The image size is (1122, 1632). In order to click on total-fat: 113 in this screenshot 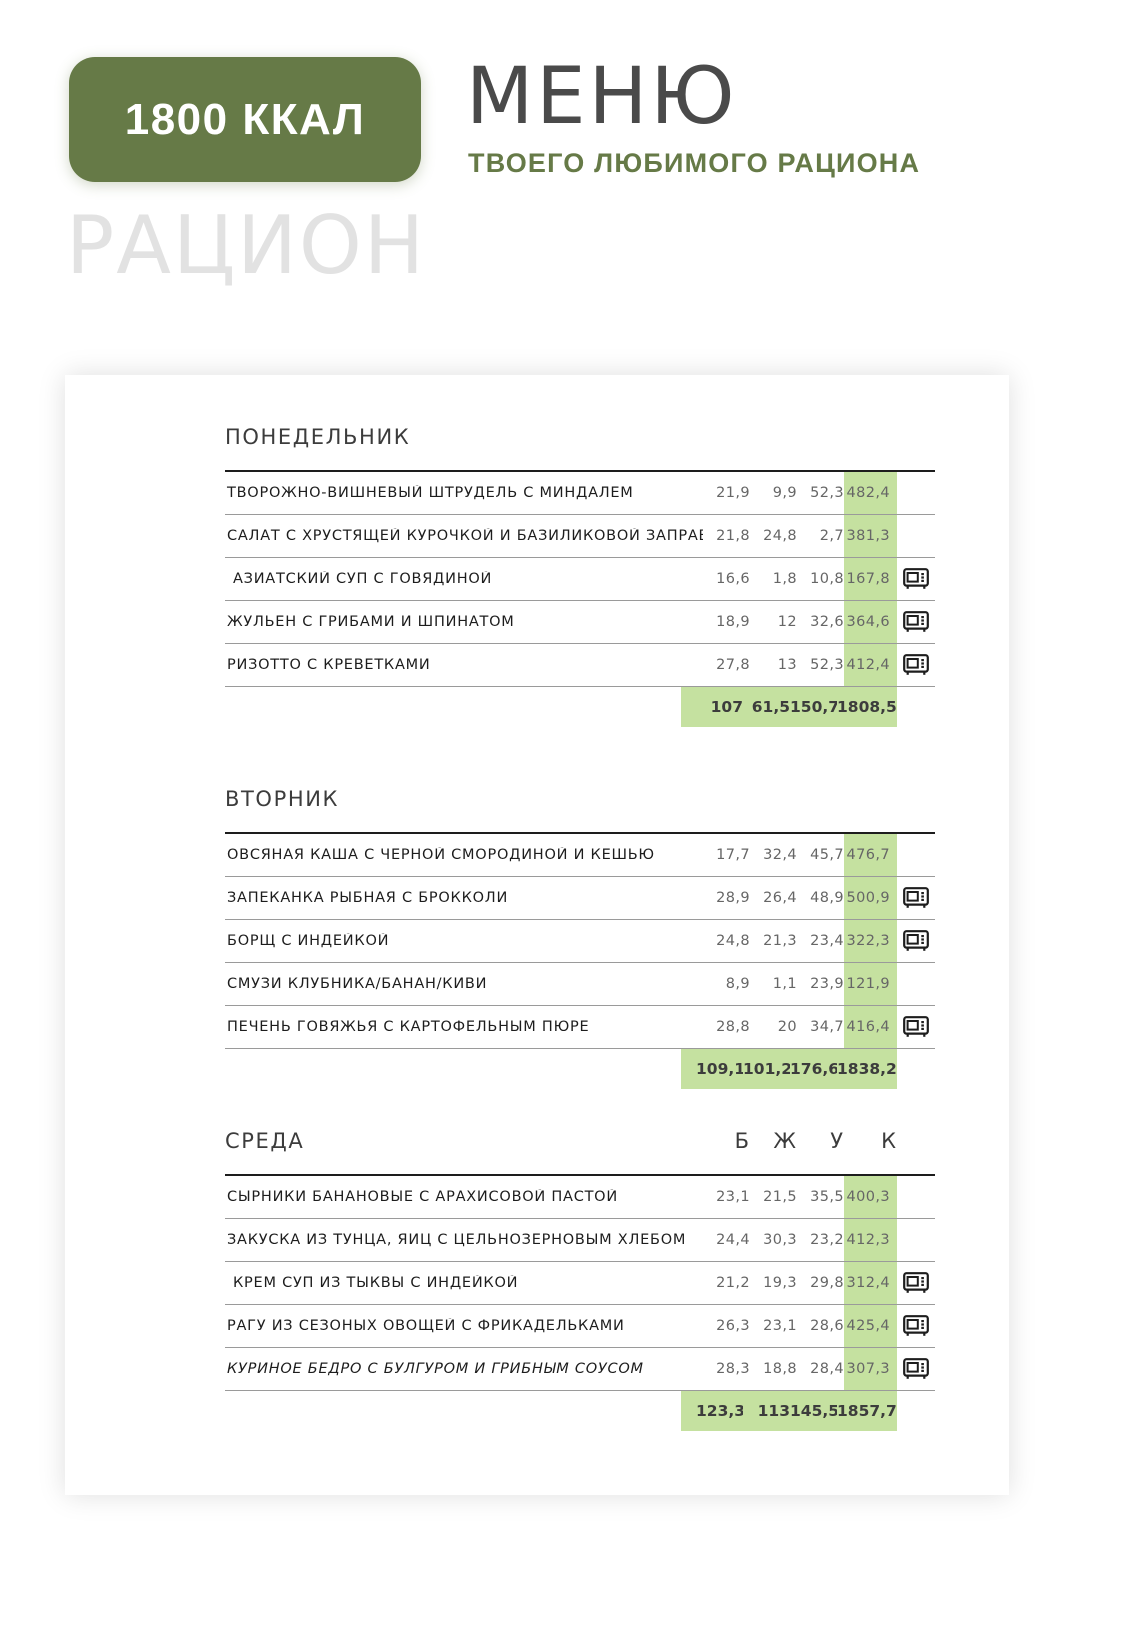, I will do `click(766, 1411)`.